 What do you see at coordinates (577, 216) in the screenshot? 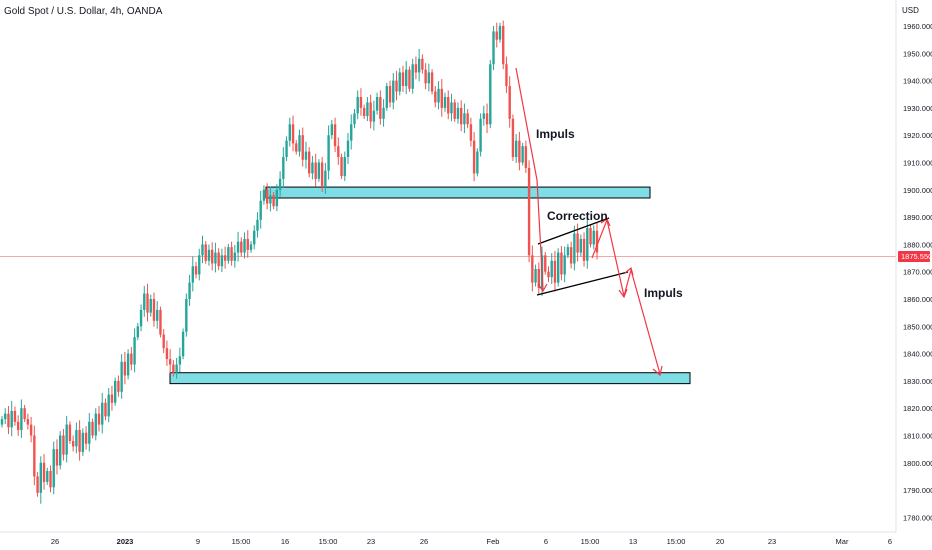
I see `annotation-correction: Correction` at bounding box center [577, 216].